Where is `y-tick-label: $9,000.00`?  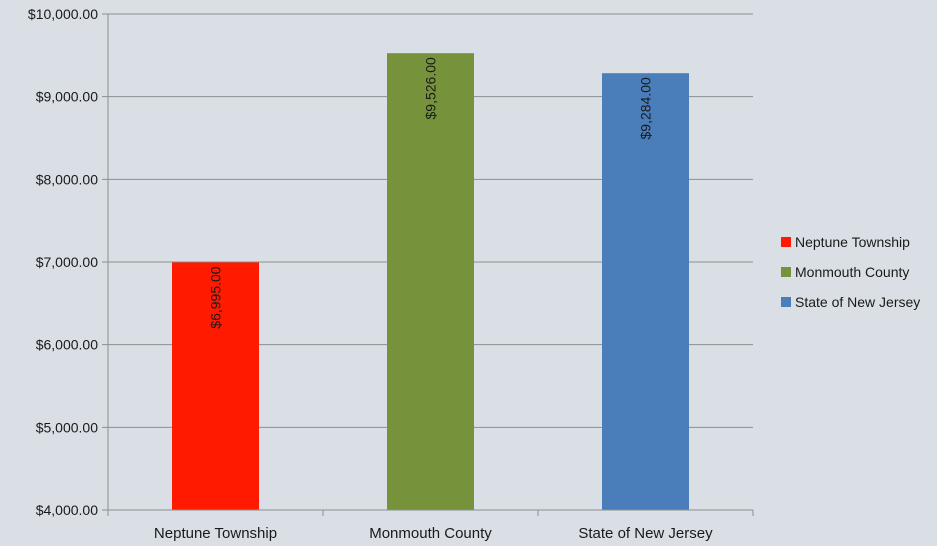
y-tick-label: $9,000.00 is located at coordinates (67, 97).